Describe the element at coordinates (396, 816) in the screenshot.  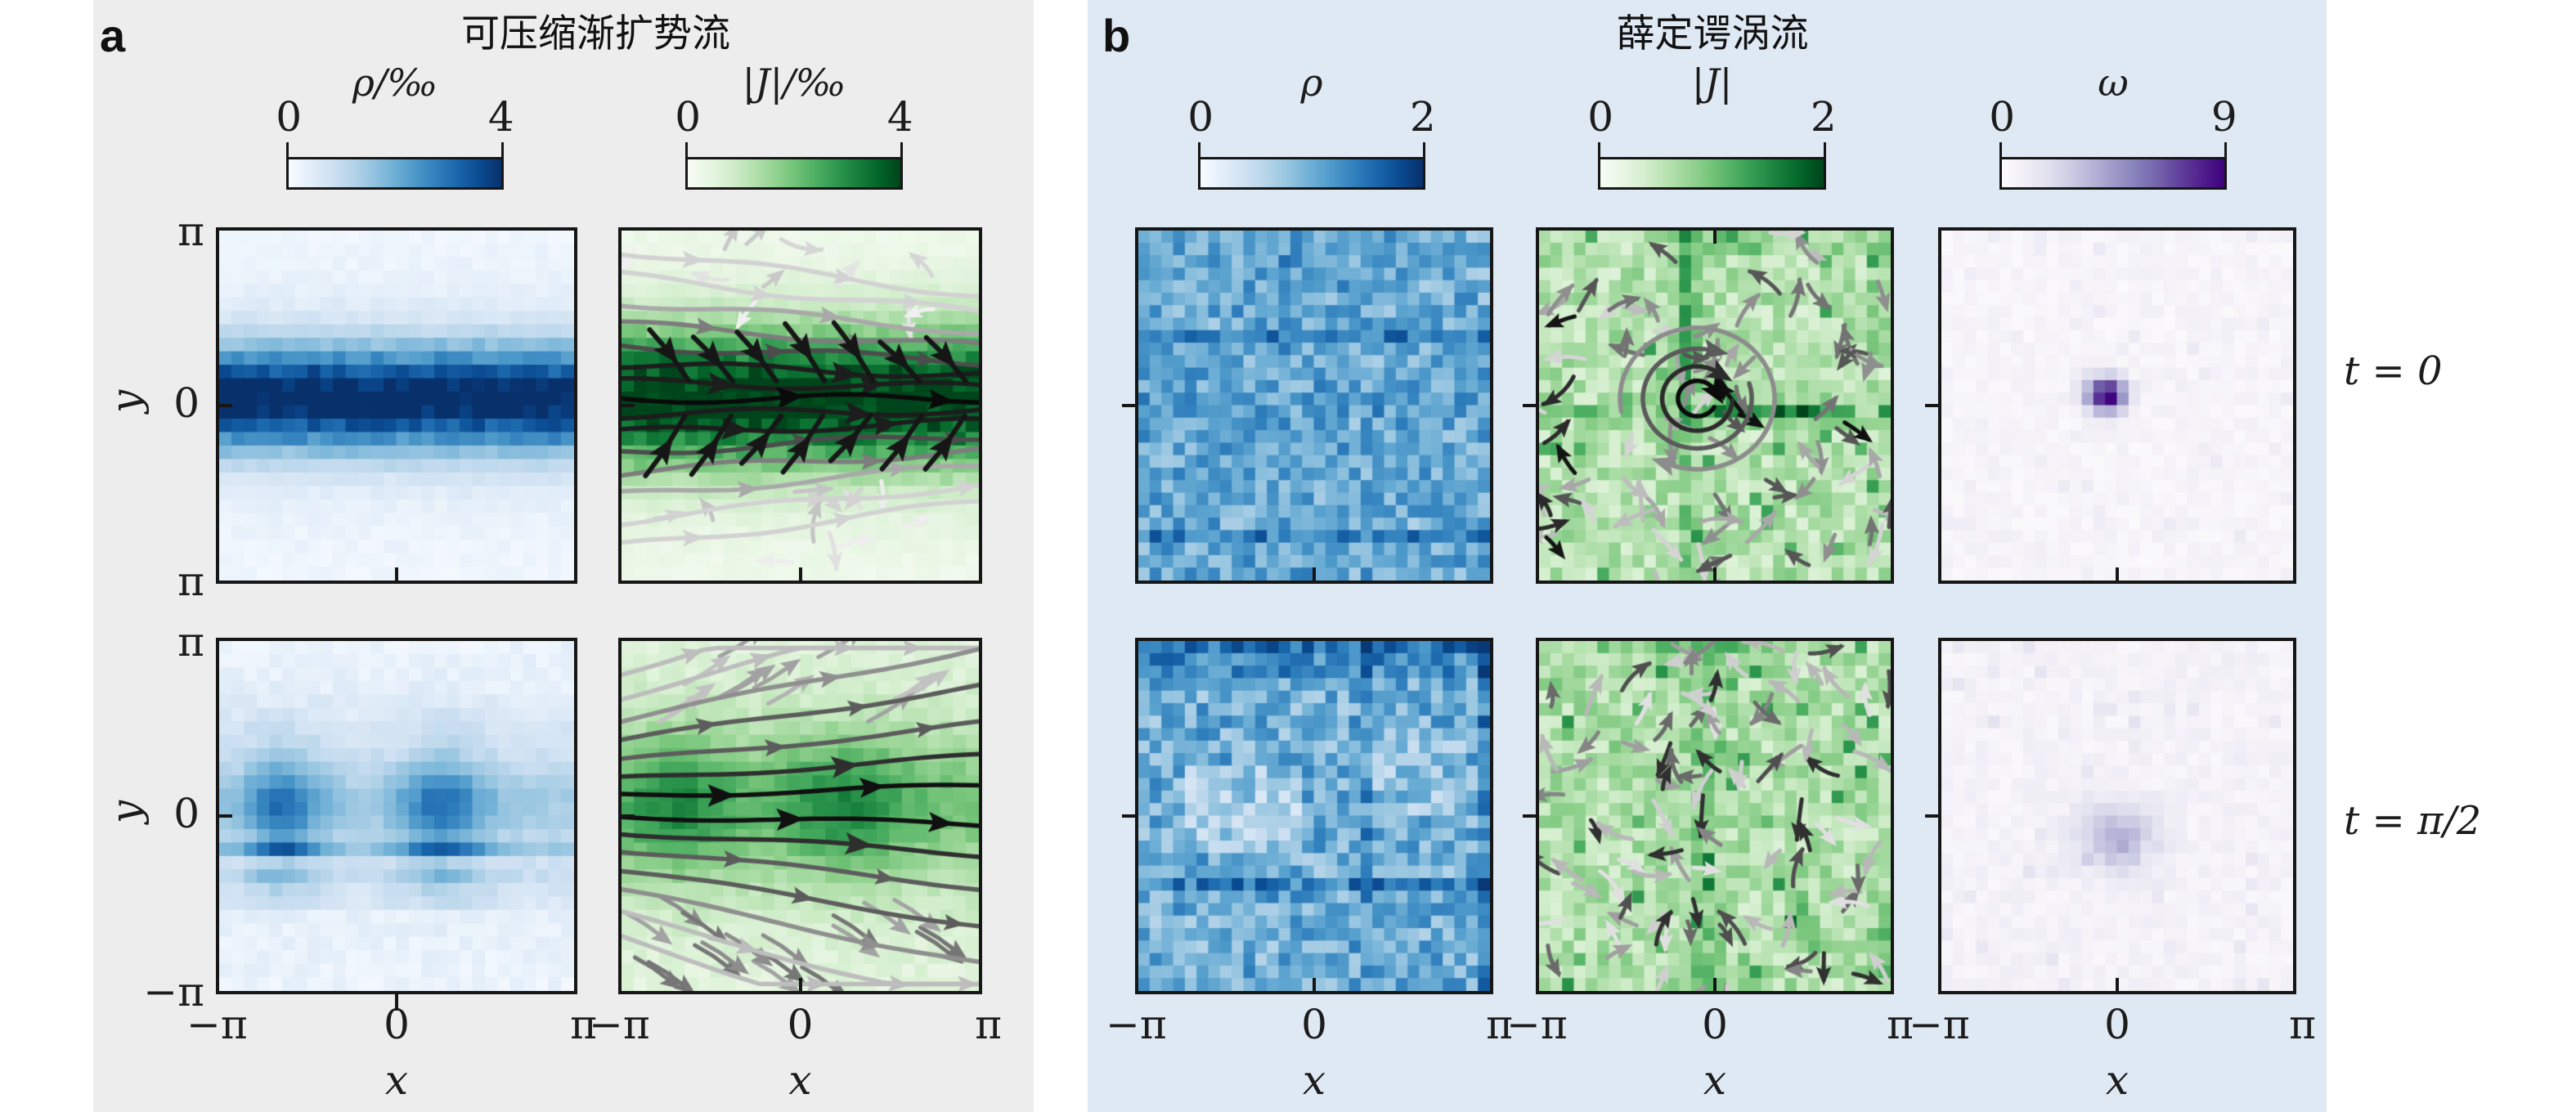
I see `heatmap-canvas-a-rho-t1` at that location.